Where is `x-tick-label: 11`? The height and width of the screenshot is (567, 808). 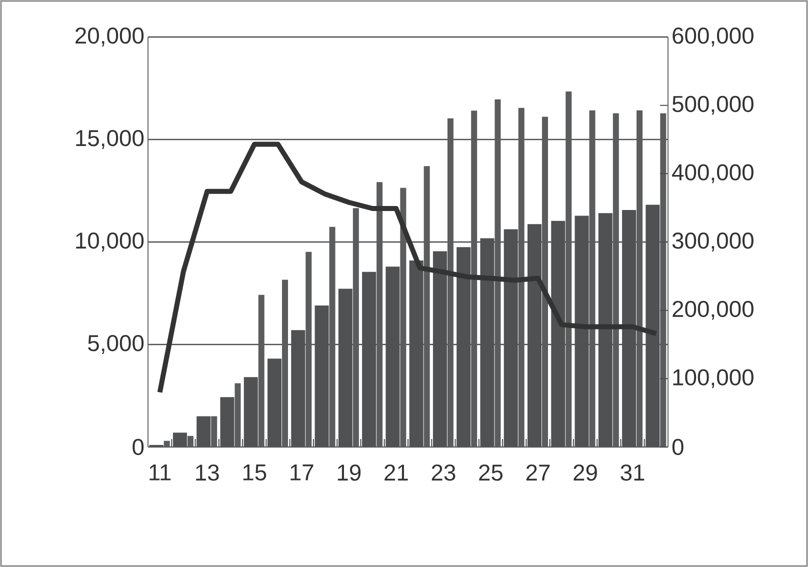 x-tick-label: 11 is located at coordinates (160, 472).